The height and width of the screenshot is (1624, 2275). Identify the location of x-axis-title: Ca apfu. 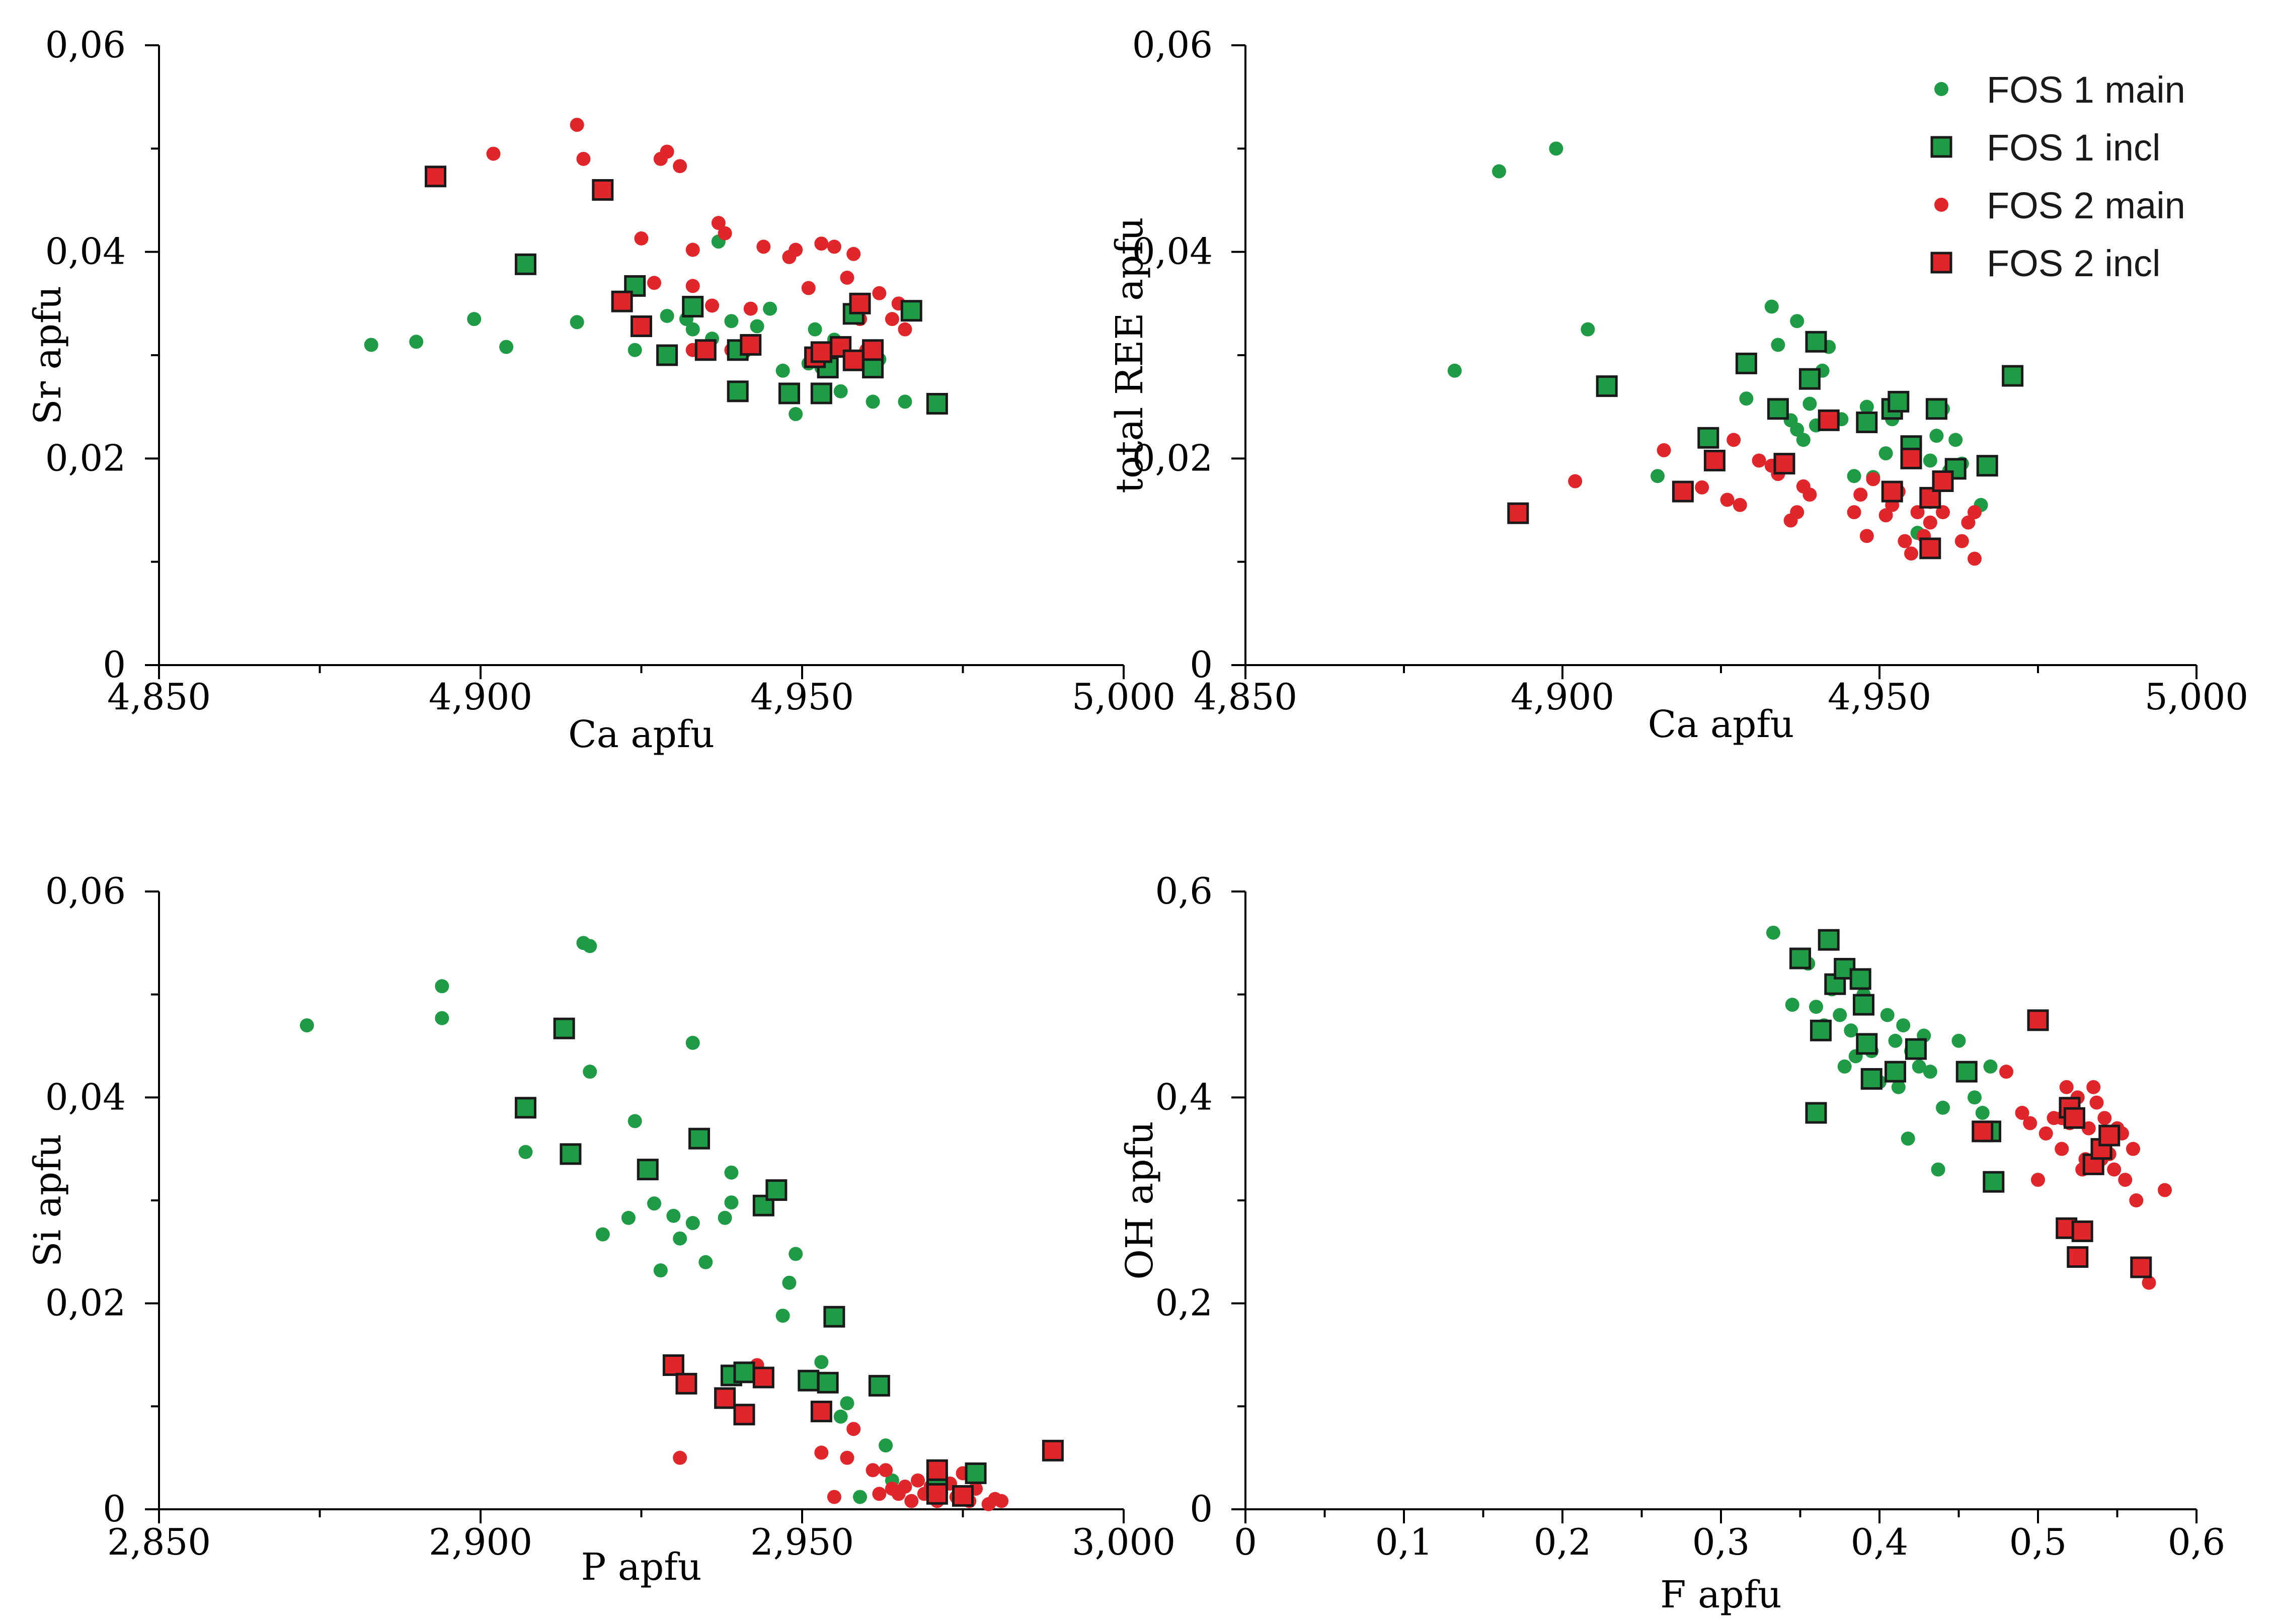
(641, 734).